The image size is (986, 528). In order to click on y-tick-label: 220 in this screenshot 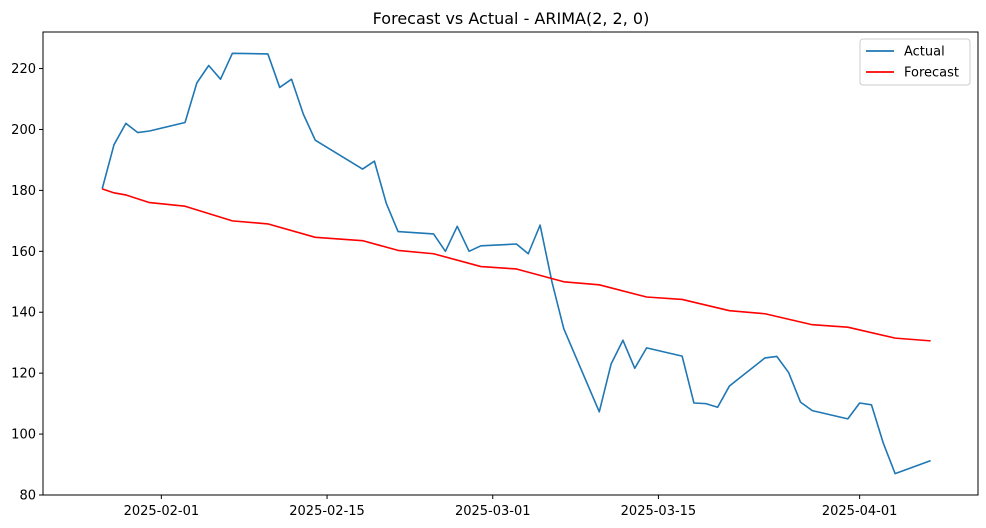, I will do `click(23, 69)`.